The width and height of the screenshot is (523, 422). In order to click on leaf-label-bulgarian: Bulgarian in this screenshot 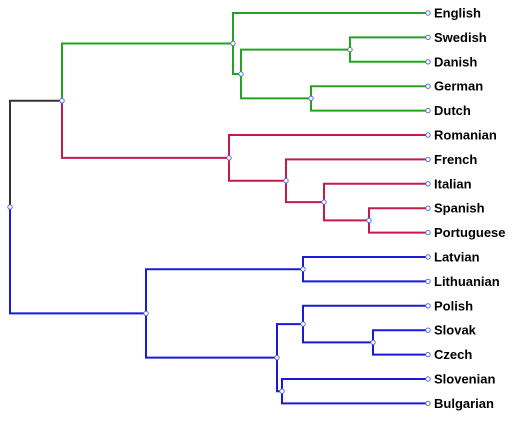, I will do `click(464, 403)`.